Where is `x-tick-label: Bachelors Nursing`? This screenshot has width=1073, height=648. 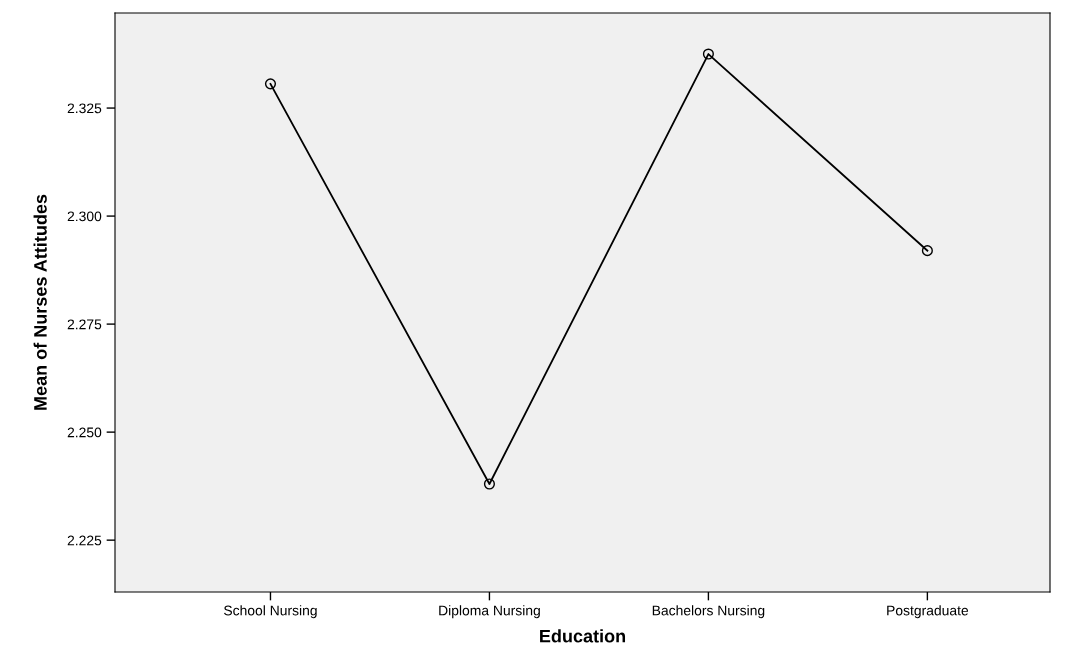 x-tick-label: Bachelors Nursing is located at coordinates (708, 612).